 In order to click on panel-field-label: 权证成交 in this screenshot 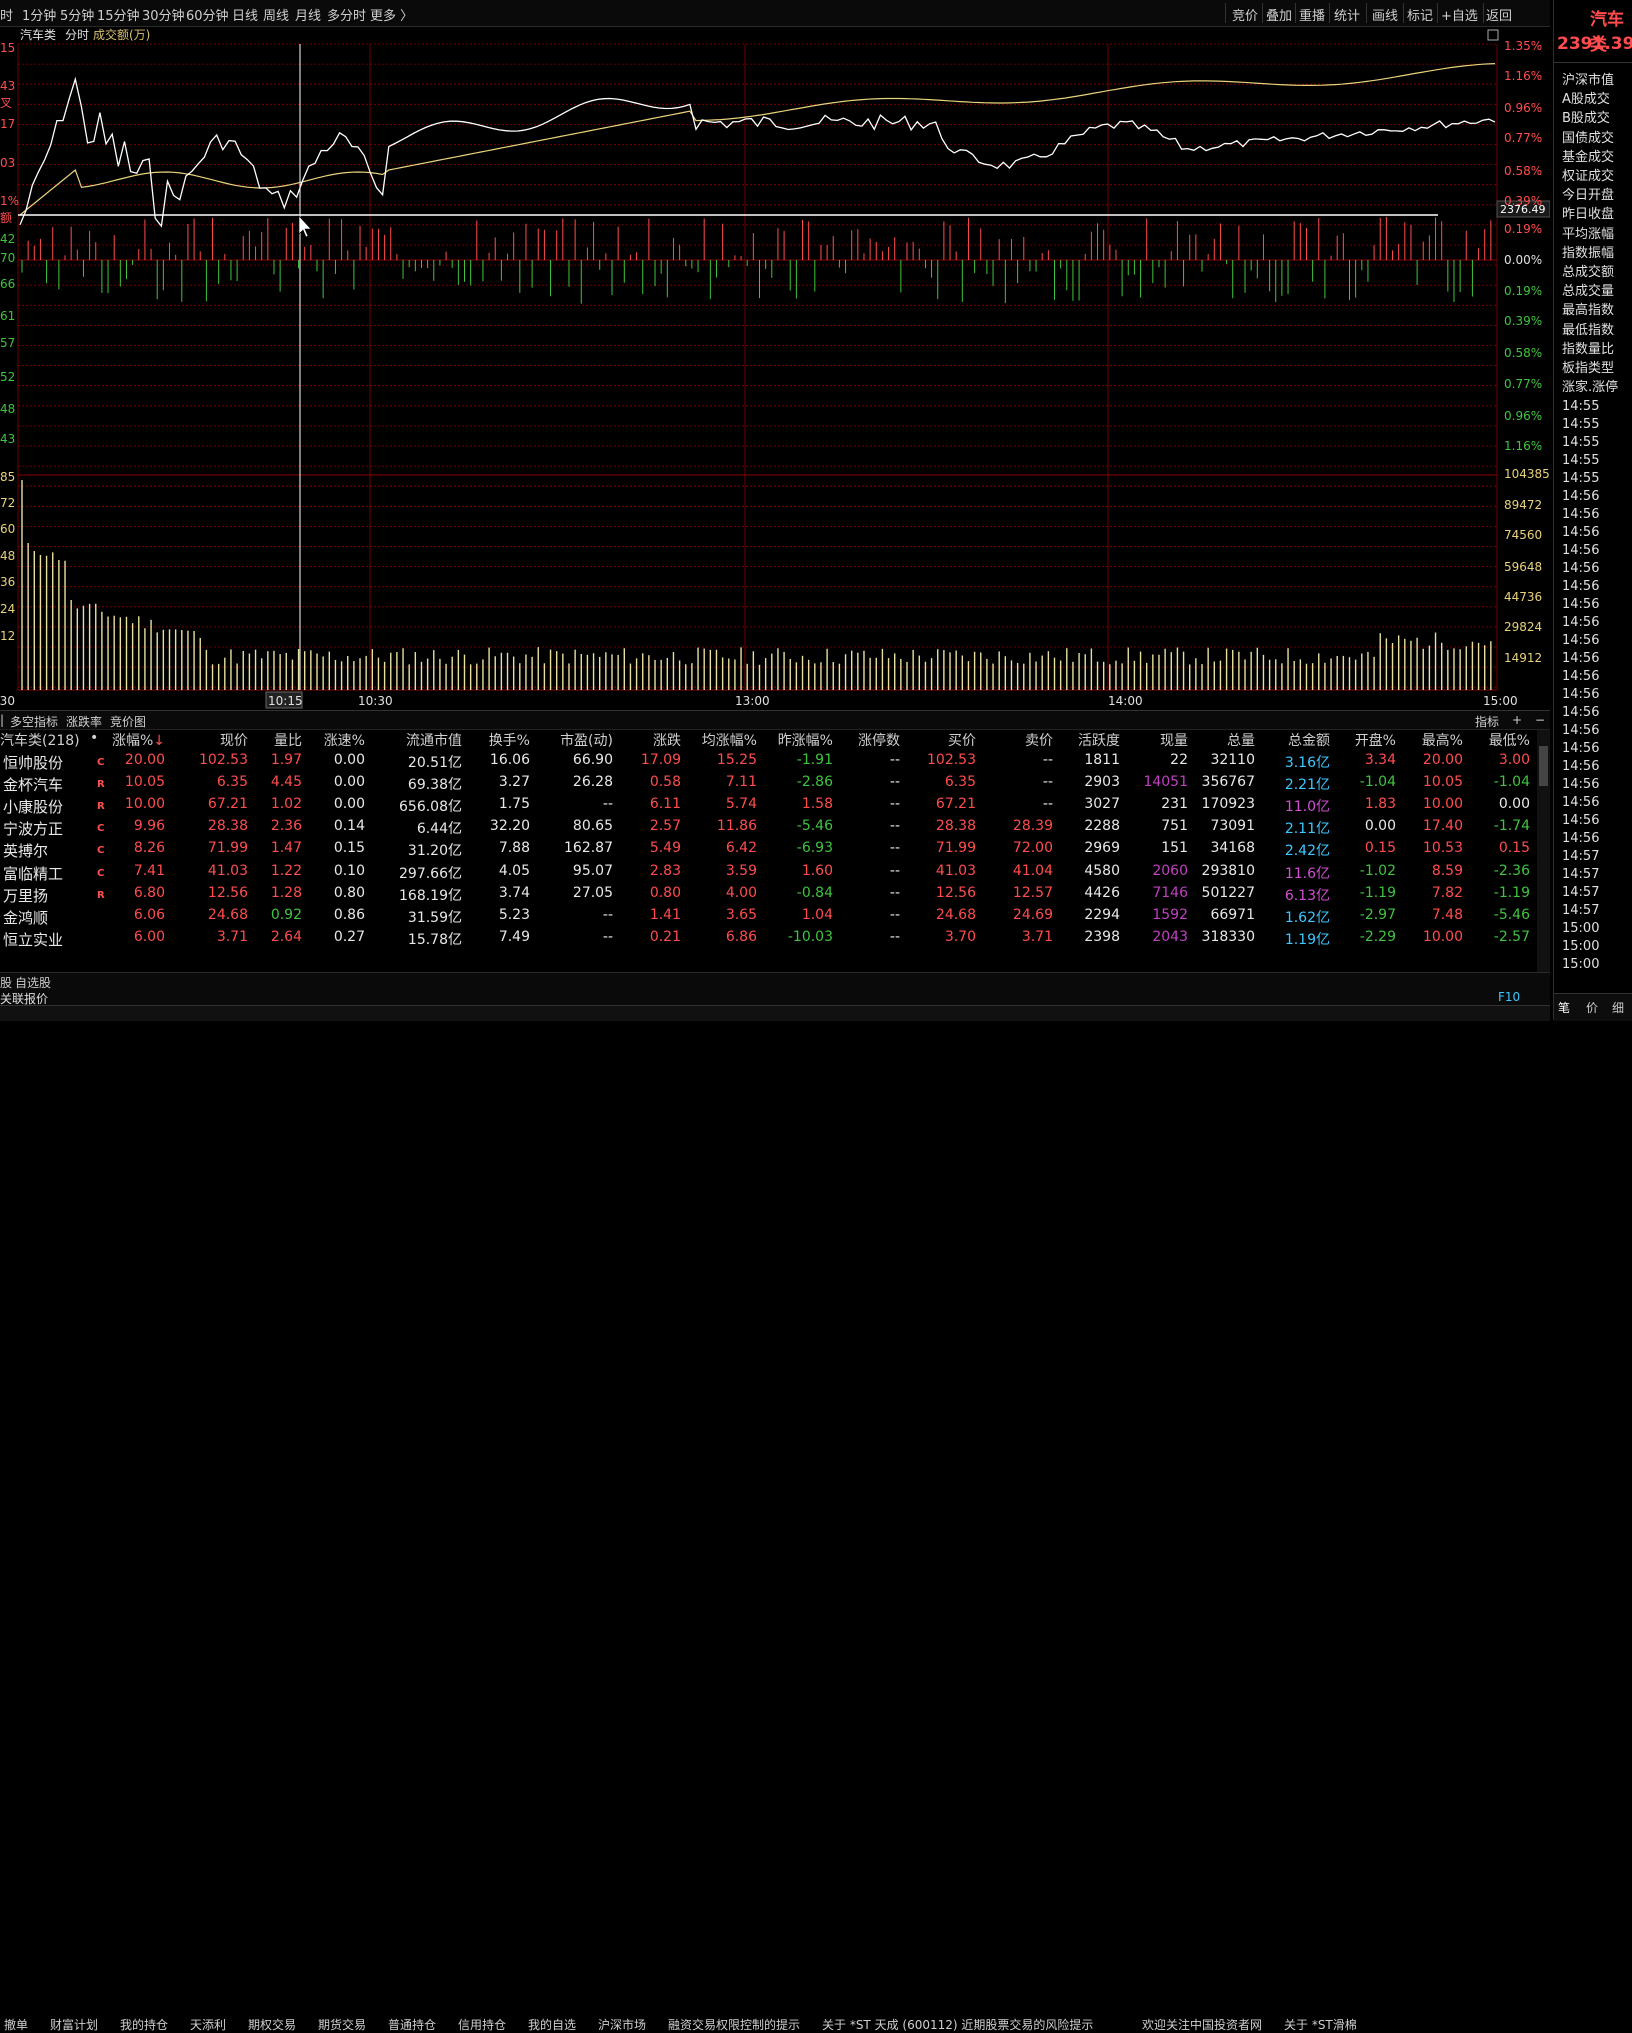, I will do `click(1588, 176)`.